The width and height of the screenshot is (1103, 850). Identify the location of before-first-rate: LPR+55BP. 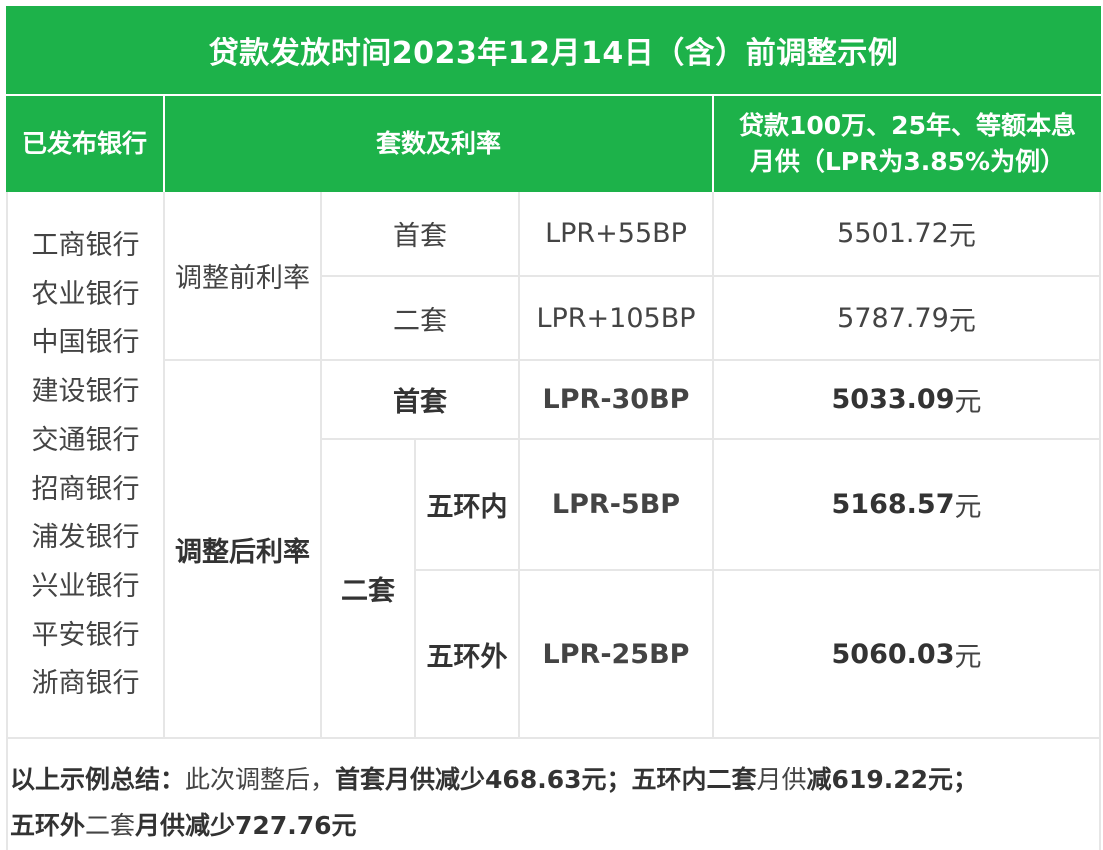
(616, 233).